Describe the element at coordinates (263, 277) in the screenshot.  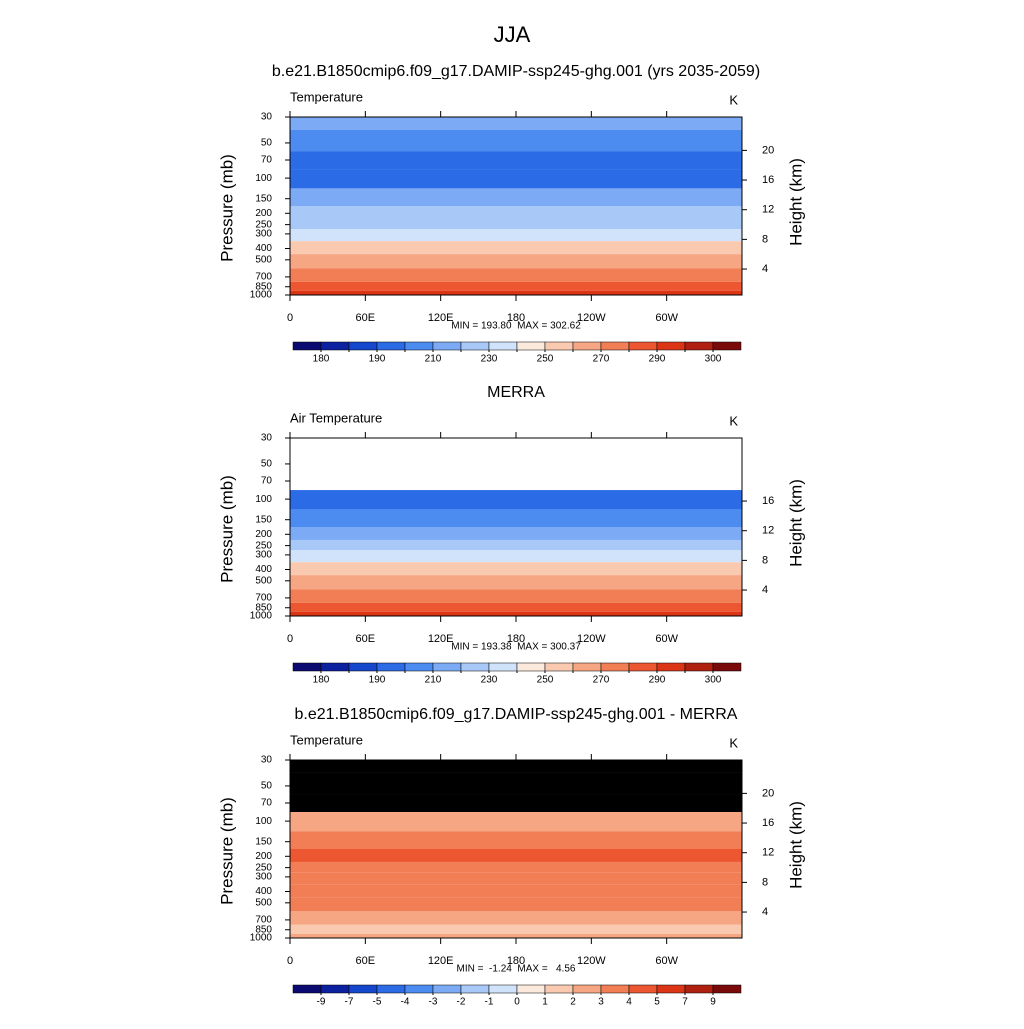
I see `y-tick-label: 700` at that location.